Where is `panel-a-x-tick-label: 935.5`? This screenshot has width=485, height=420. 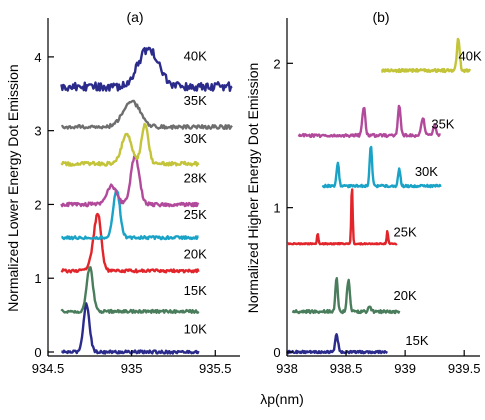
panel-a-x-tick-label: 935.5 is located at coordinates (215, 368).